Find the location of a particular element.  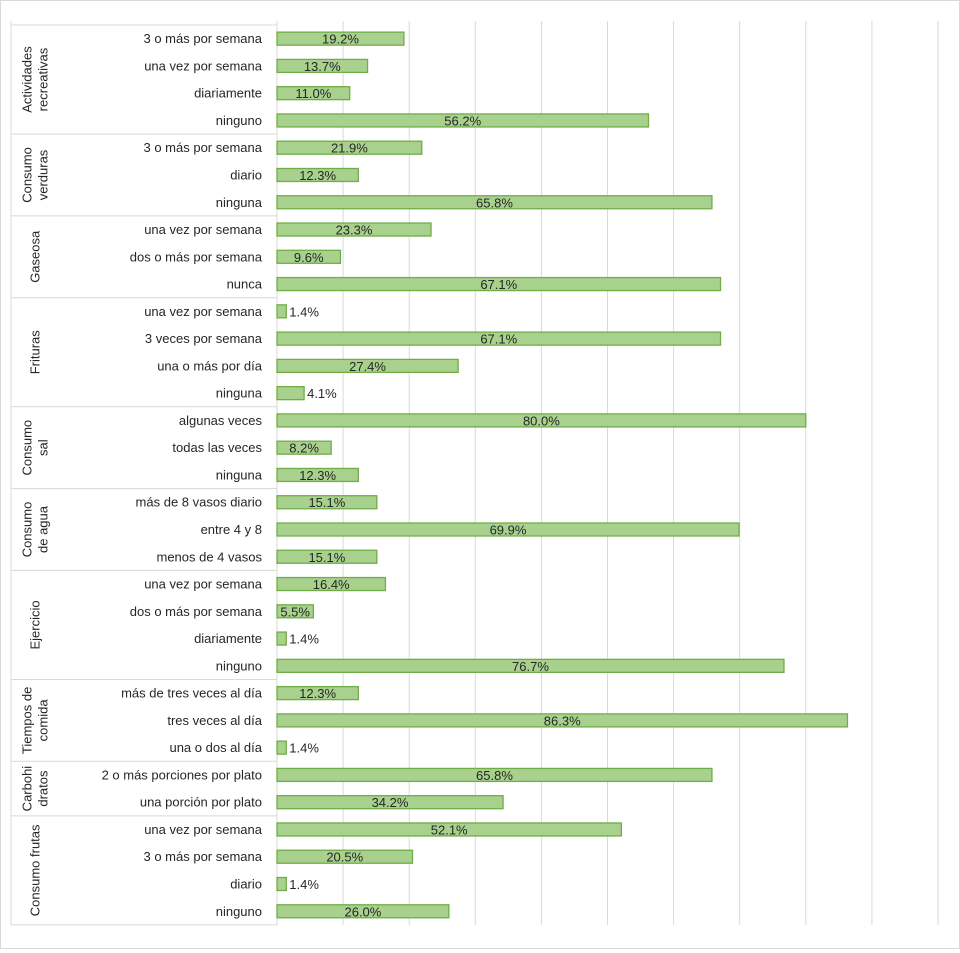

data-label: 76.7% is located at coordinates (530, 666).